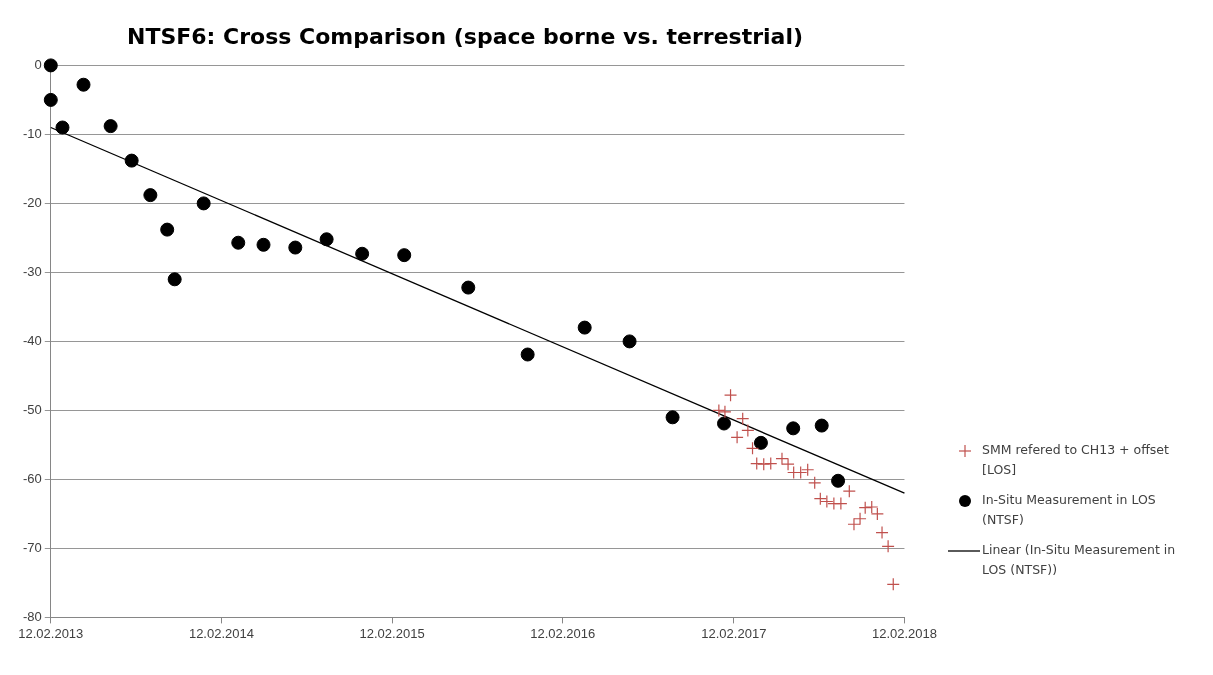 The width and height of the screenshot is (1213, 675). Describe the element at coordinates (221, 633) in the screenshot. I see `x-tick-label: 12.02.2014` at that location.